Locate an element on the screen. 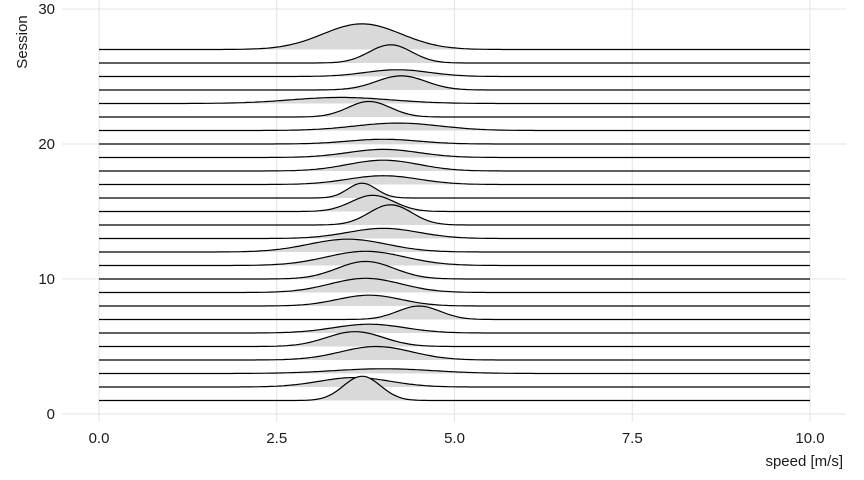 The height and width of the screenshot is (480, 864). y-tick-label: 20 is located at coordinates (46, 144).